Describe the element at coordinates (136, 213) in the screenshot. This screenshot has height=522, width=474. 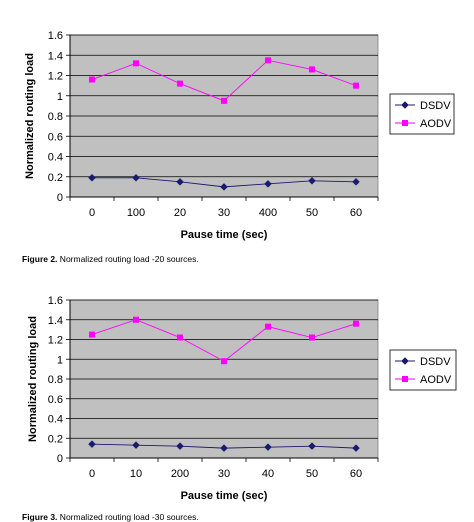
I see `x-tick-label: 100` at that location.